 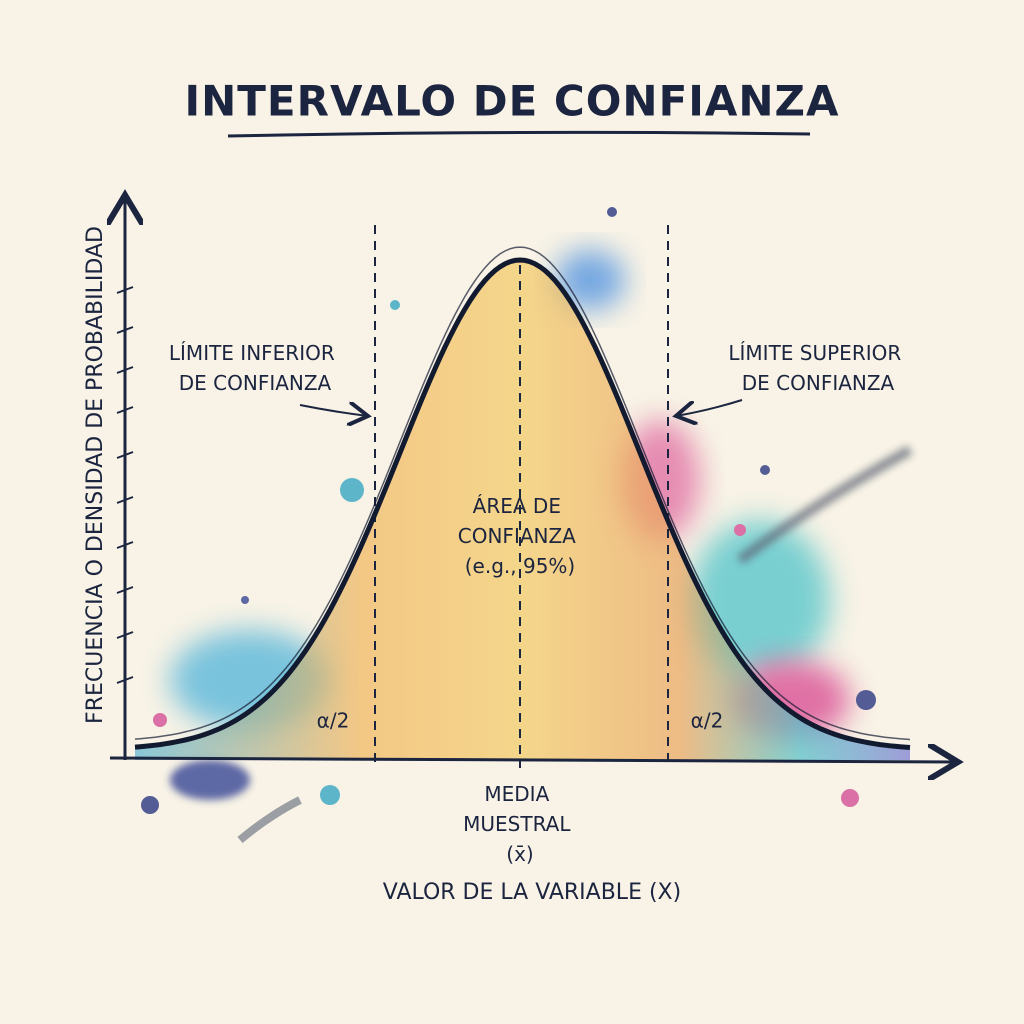 What do you see at coordinates (532, 892) in the screenshot?
I see `x-axis-label: VALOR DE LA VARIABLE (X)` at bounding box center [532, 892].